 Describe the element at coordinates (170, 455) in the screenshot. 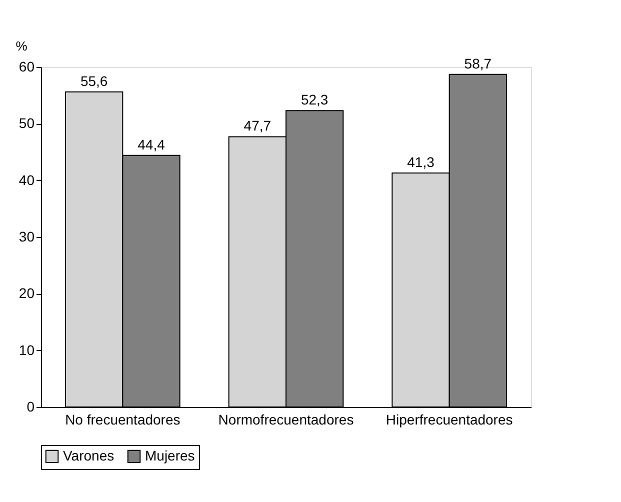

I see `legend-label: Mujeres` at that location.